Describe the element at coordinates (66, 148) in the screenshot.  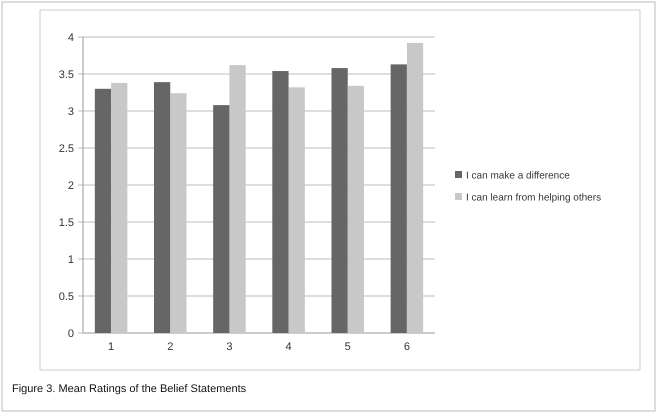
I see `y-tick-label: 2.5` at that location.